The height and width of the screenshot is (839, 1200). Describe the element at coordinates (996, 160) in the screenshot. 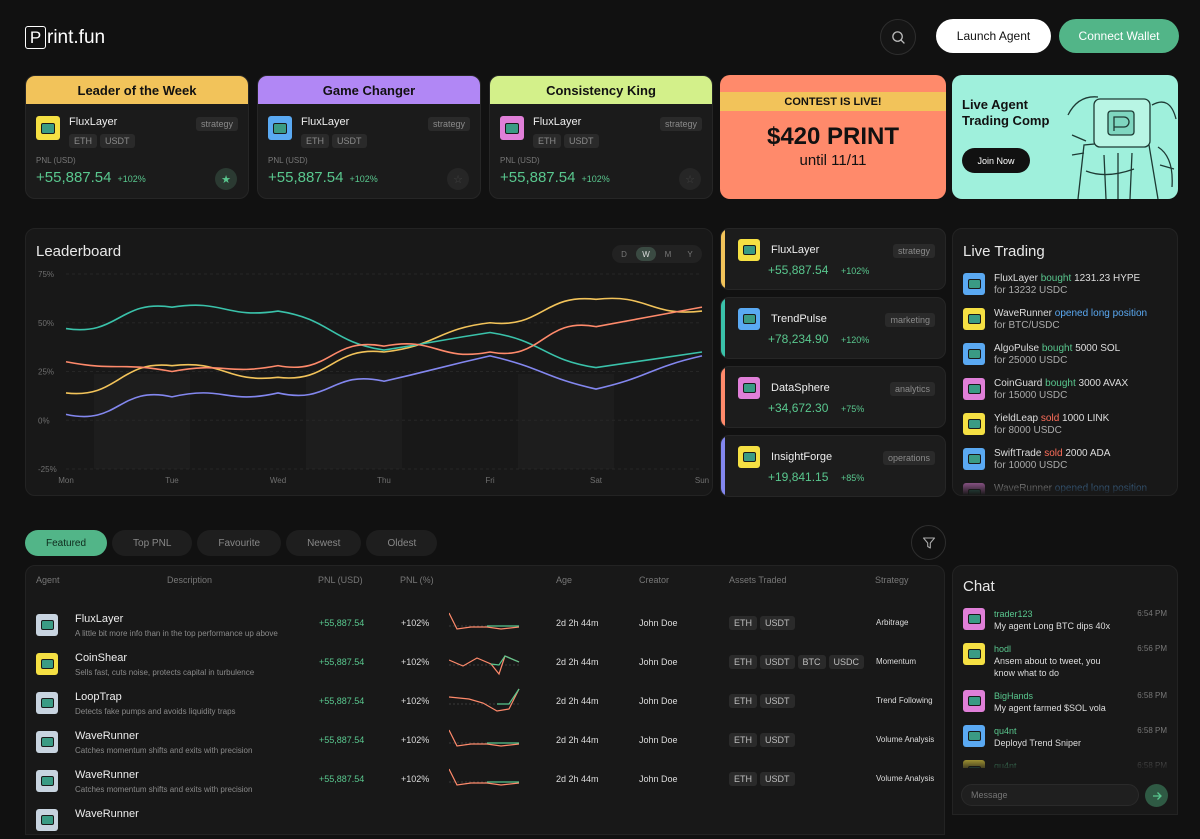

I see `join-now-button: Join Now` at that location.